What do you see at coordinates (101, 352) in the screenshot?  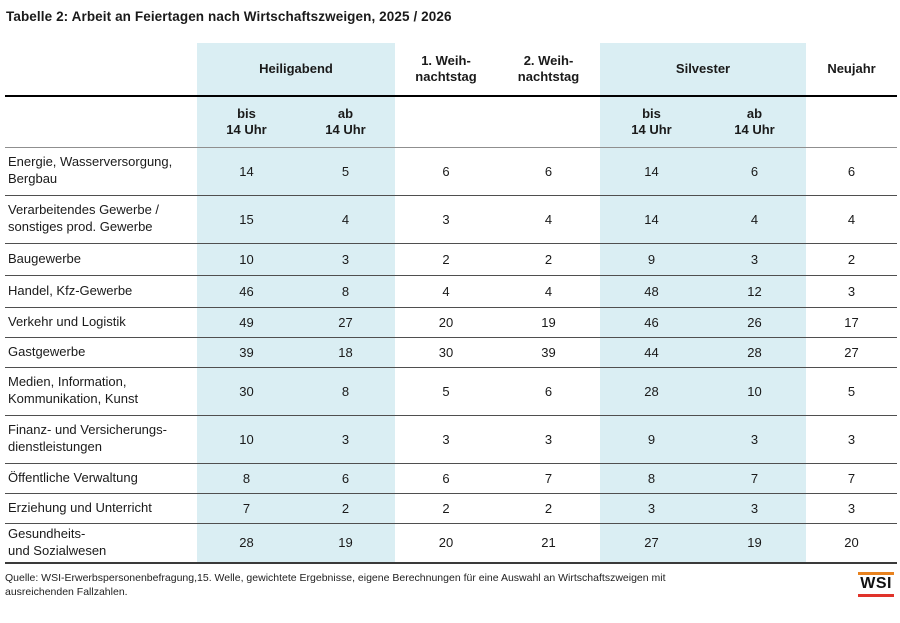 I see `row-label: Gastgewerbe` at bounding box center [101, 352].